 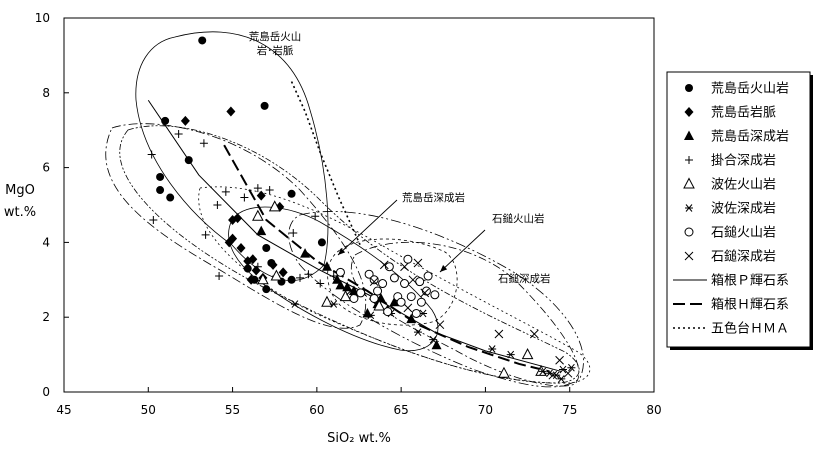 I want to click on legend-trend-2-label: 箱根Ｈ輝石系, so click(x=750, y=305).